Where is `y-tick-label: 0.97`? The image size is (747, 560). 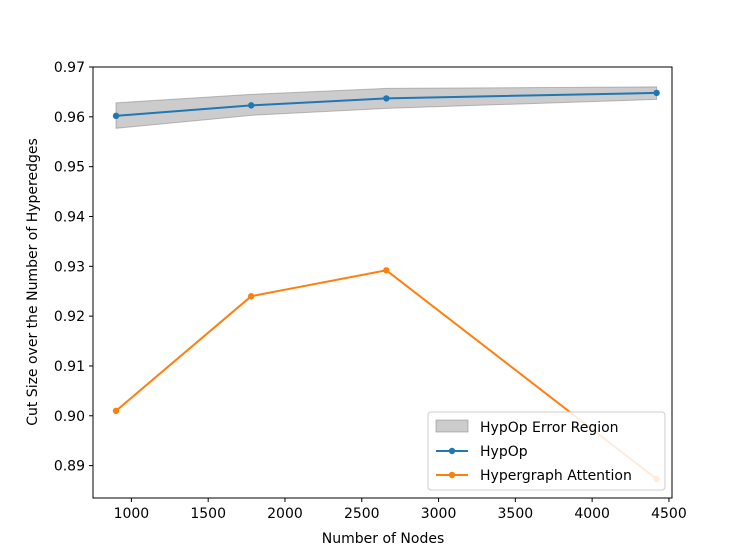
y-tick-label: 0.97 is located at coordinates (69, 68).